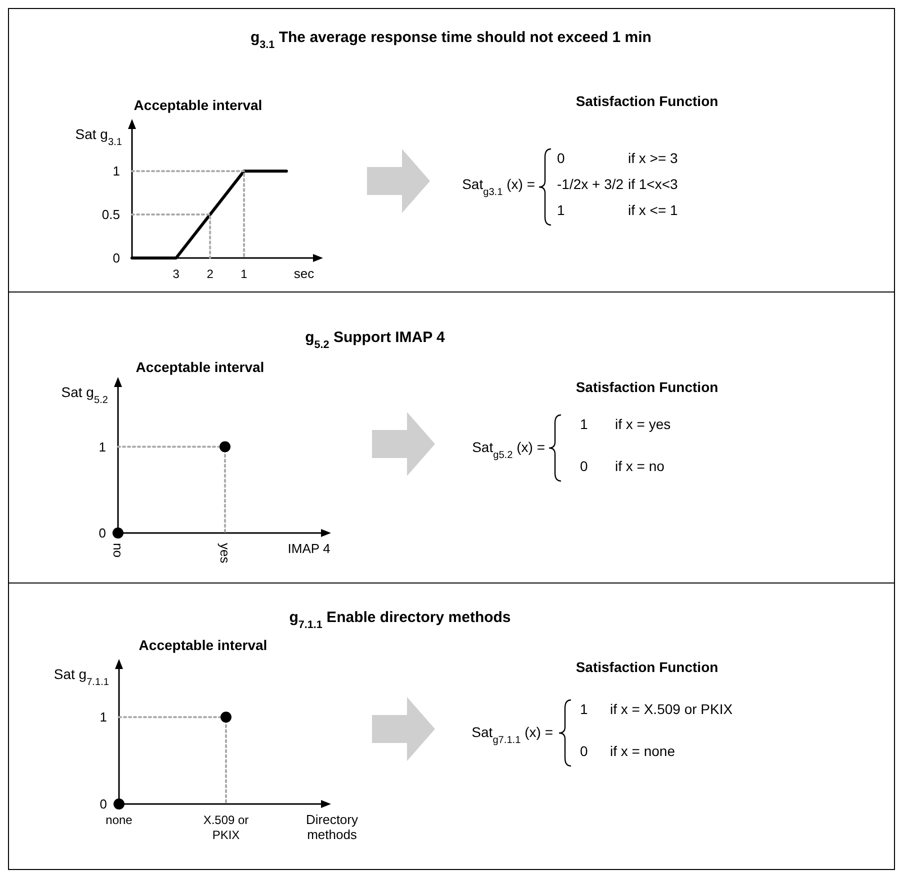  What do you see at coordinates (226, 827) in the screenshot?
I see `x-tick-label: X.509 or PKIX` at bounding box center [226, 827].